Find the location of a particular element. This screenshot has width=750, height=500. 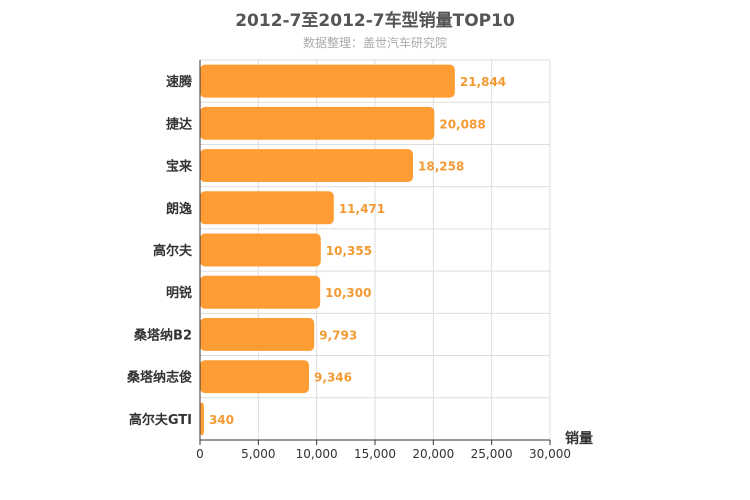

data-label: 11,471 is located at coordinates (362, 209).